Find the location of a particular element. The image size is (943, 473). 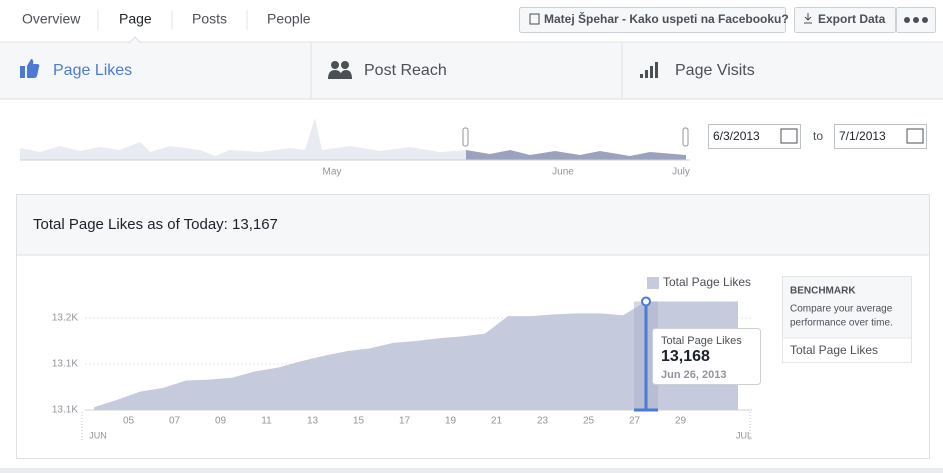

benchmark-text: Compare your average is located at coordinates (841, 309).